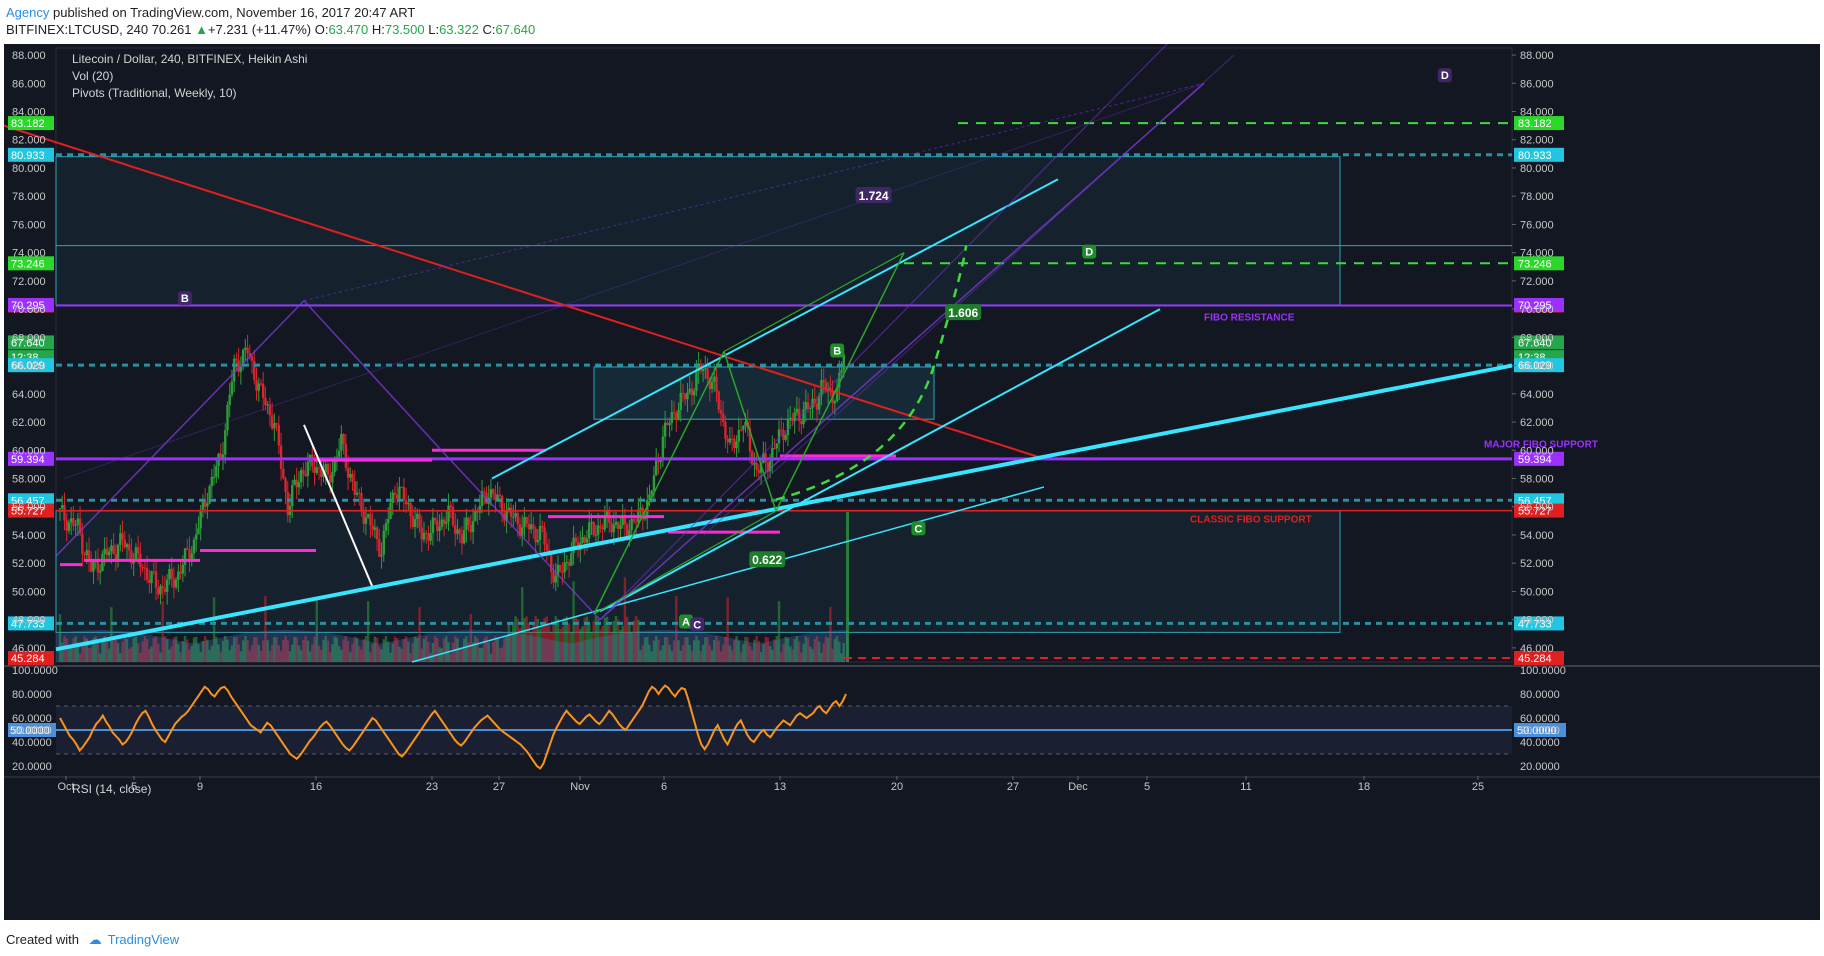 This screenshot has height=956, width=1824. What do you see at coordinates (29, 451) in the screenshot?
I see `y-tick-label-left: 60.000` at bounding box center [29, 451].